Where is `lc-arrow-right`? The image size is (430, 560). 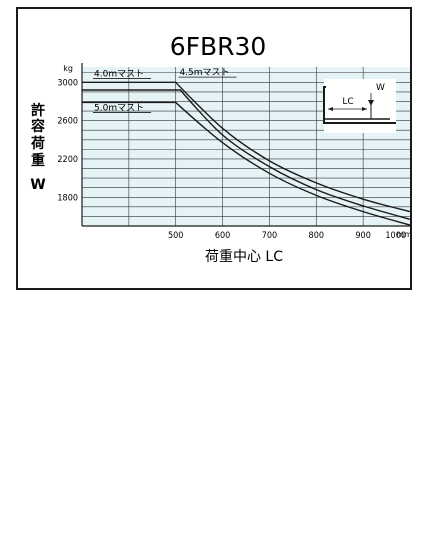
lc-arrow-right is located at coordinates (364, 109).